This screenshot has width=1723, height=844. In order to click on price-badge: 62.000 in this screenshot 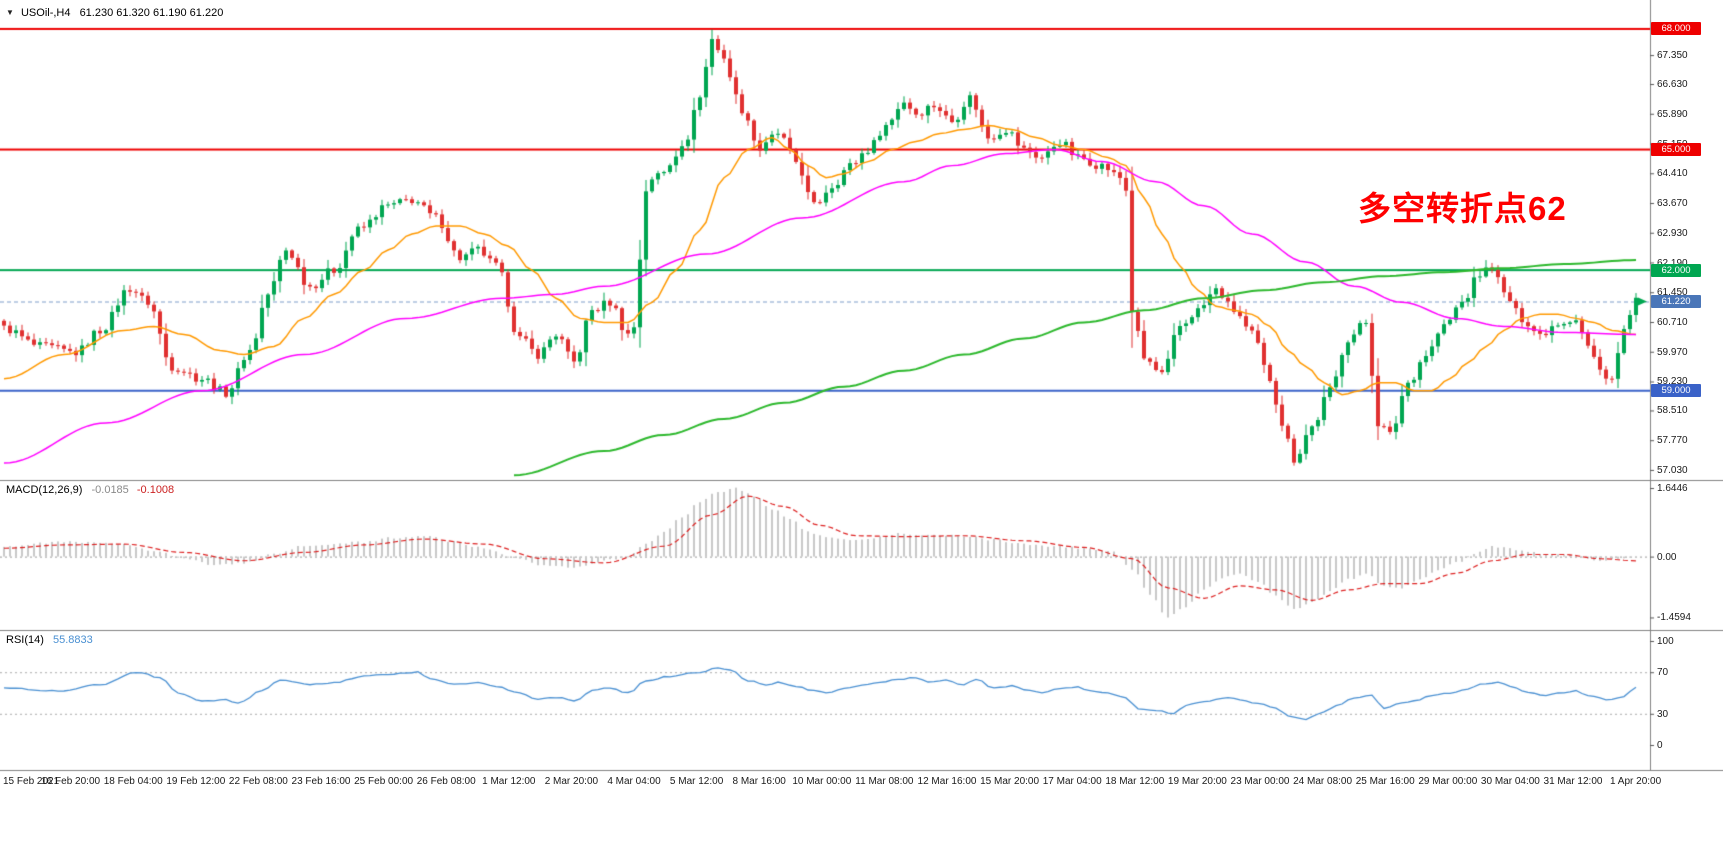, I will do `click(1676, 270)`.